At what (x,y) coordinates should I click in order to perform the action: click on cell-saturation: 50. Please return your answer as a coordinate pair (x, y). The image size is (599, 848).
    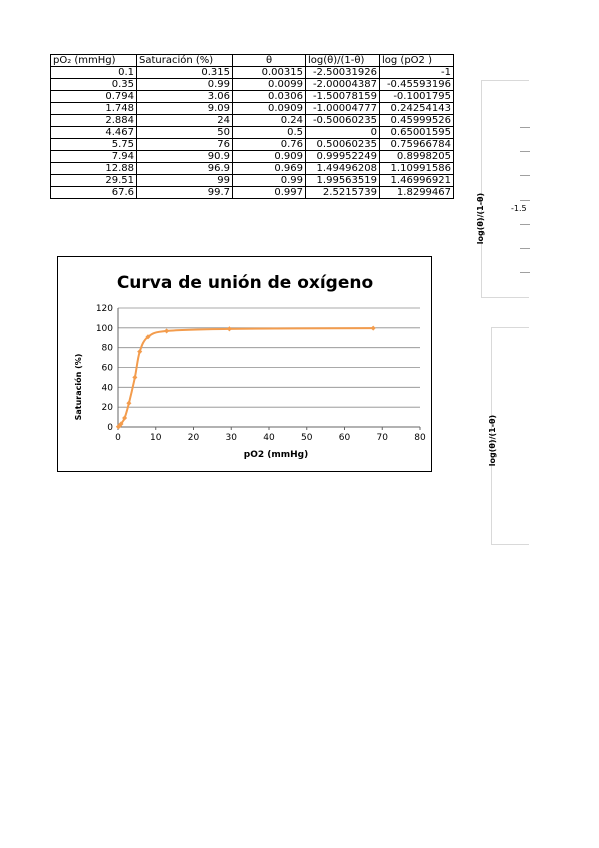
    Looking at the image, I should click on (184, 132).